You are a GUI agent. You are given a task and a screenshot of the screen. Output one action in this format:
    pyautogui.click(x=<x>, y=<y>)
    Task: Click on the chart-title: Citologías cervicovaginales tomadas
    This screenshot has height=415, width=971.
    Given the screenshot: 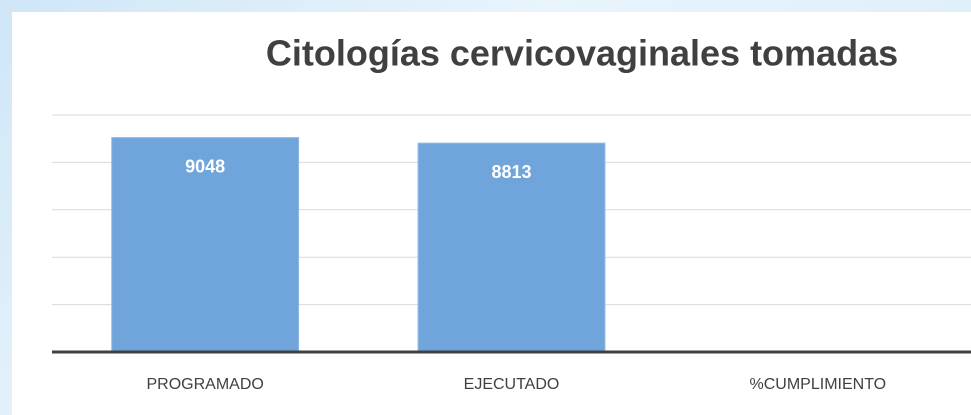 What is the action you would take?
    pyautogui.click(x=582, y=53)
    